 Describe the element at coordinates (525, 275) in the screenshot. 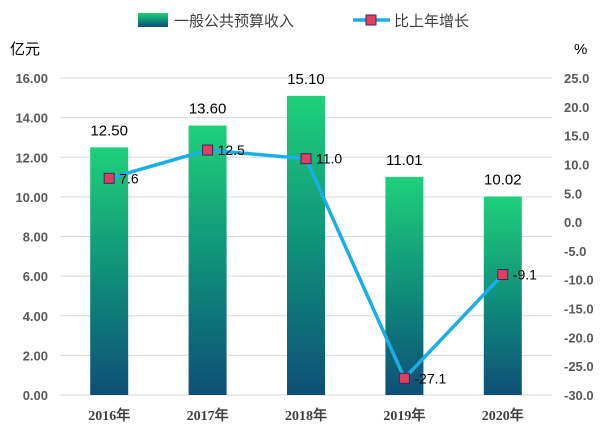

I see `line-data-label: -9.1` at that location.